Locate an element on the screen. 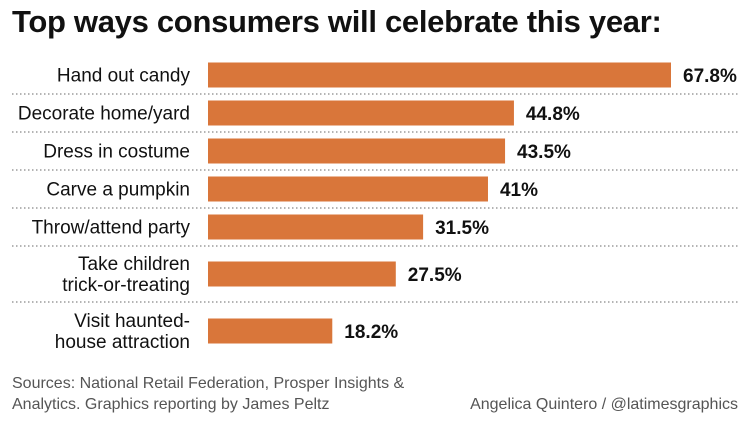 The width and height of the screenshot is (750, 422). value-label: 41% is located at coordinates (519, 190).